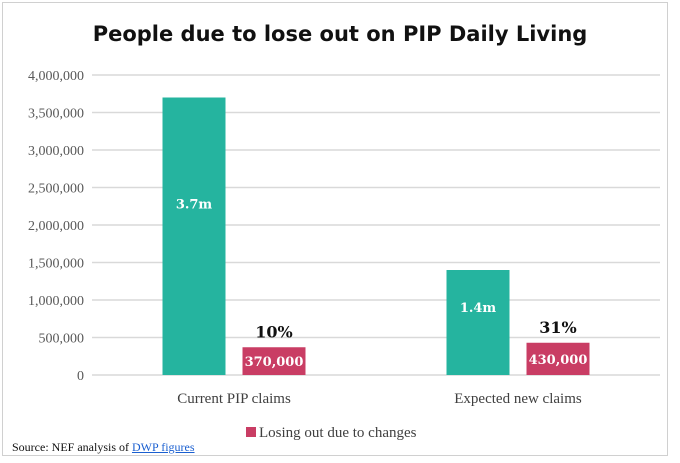 This screenshot has width=680, height=463. I want to click on bar-label: 370,000, so click(274, 362).